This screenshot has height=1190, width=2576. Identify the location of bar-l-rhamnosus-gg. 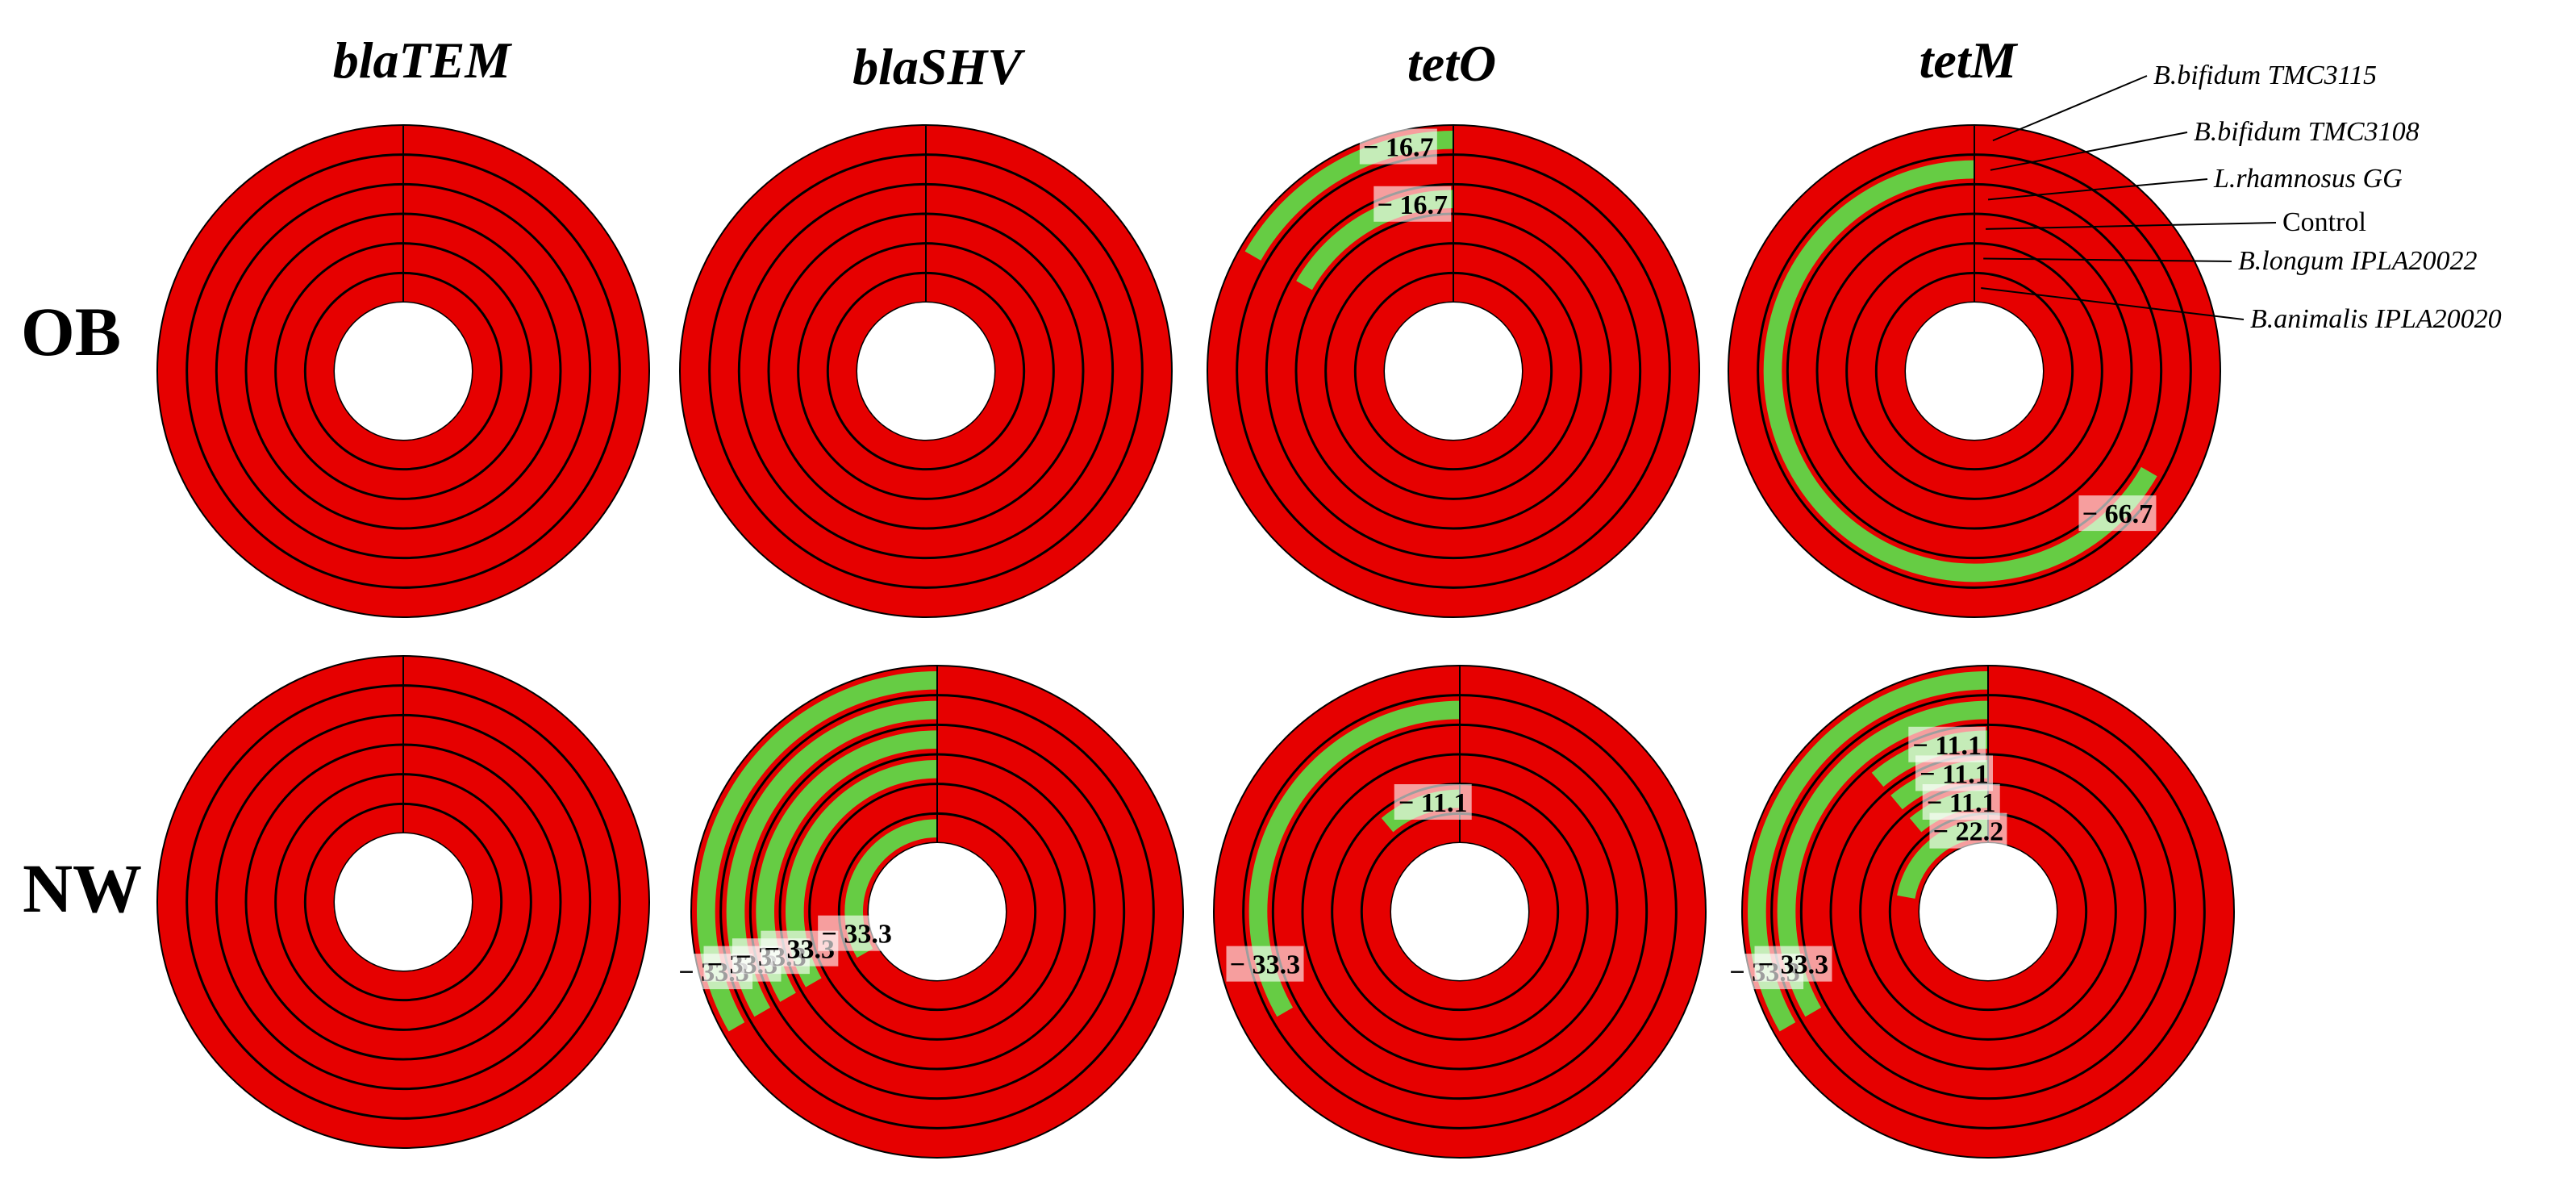
(847, 866).